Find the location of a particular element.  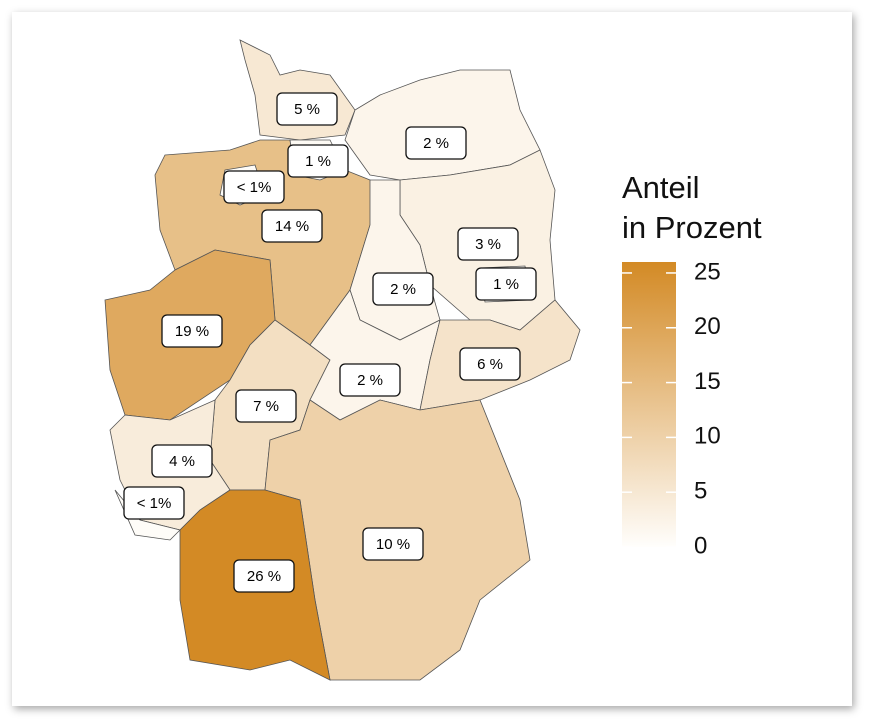

value-label: 5 % is located at coordinates (307, 109).